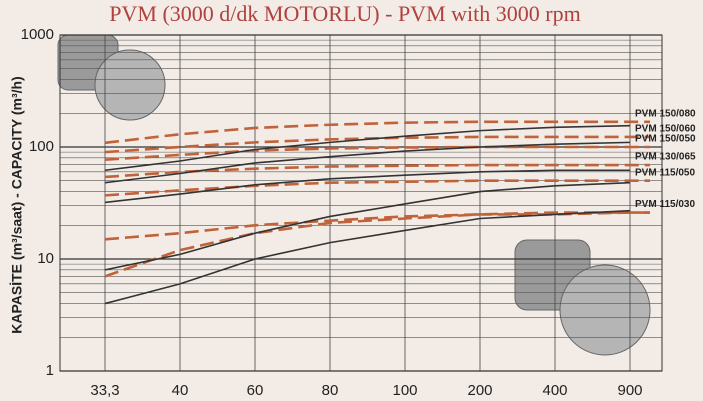 This screenshot has height=401, width=703. Describe the element at coordinates (45, 258) in the screenshot. I see `y-tick-label: 10` at that location.